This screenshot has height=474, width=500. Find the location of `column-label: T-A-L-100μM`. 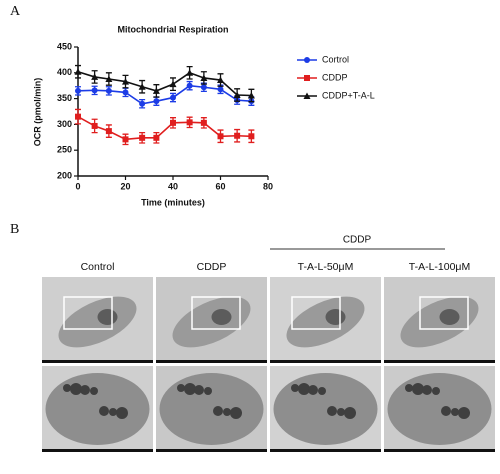

column-label: T-A-L-100μM is located at coordinates (439, 267).